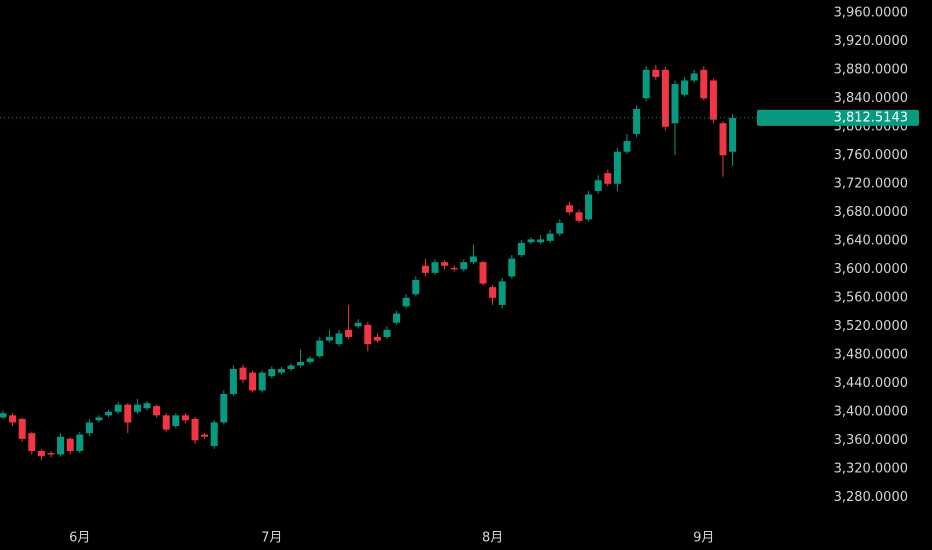 The height and width of the screenshot is (550, 932). What do you see at coordinates (871, 155) in the screenshot?
I see `y-tick-label: 3,760.0000` at bounding box center [871, 155].